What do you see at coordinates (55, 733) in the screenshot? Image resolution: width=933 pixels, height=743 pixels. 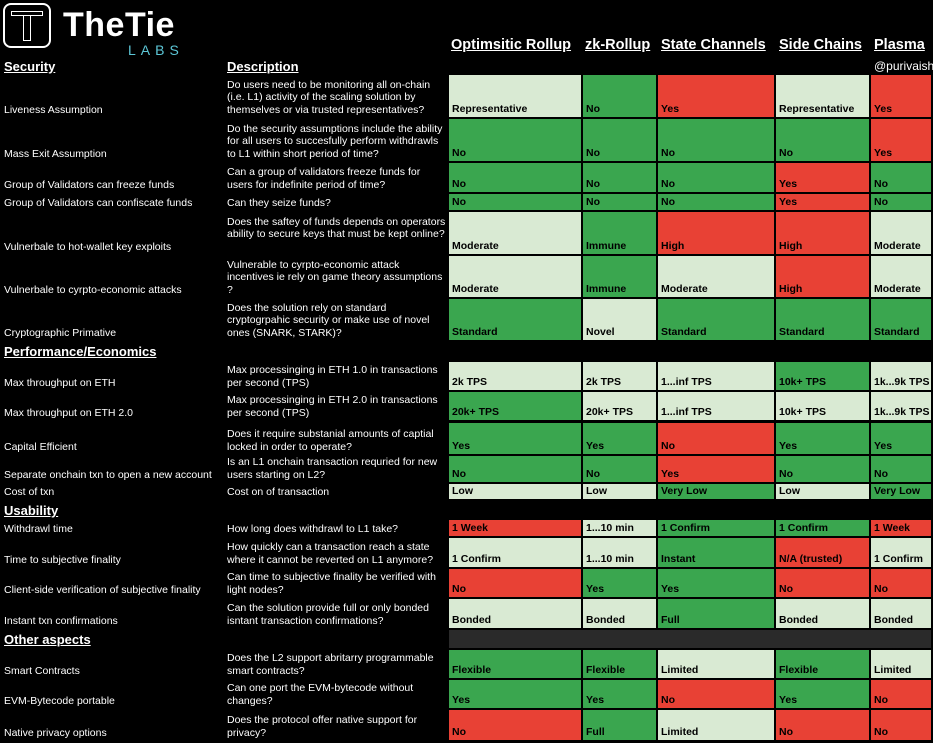 I see `row-label: Native privacy options` at bounding box center [55, 733].